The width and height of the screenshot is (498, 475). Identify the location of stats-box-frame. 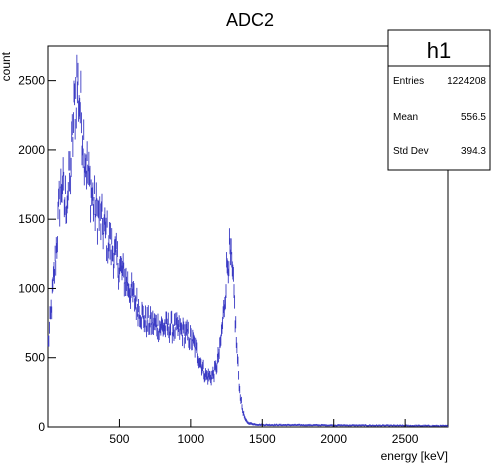
(439, 100).